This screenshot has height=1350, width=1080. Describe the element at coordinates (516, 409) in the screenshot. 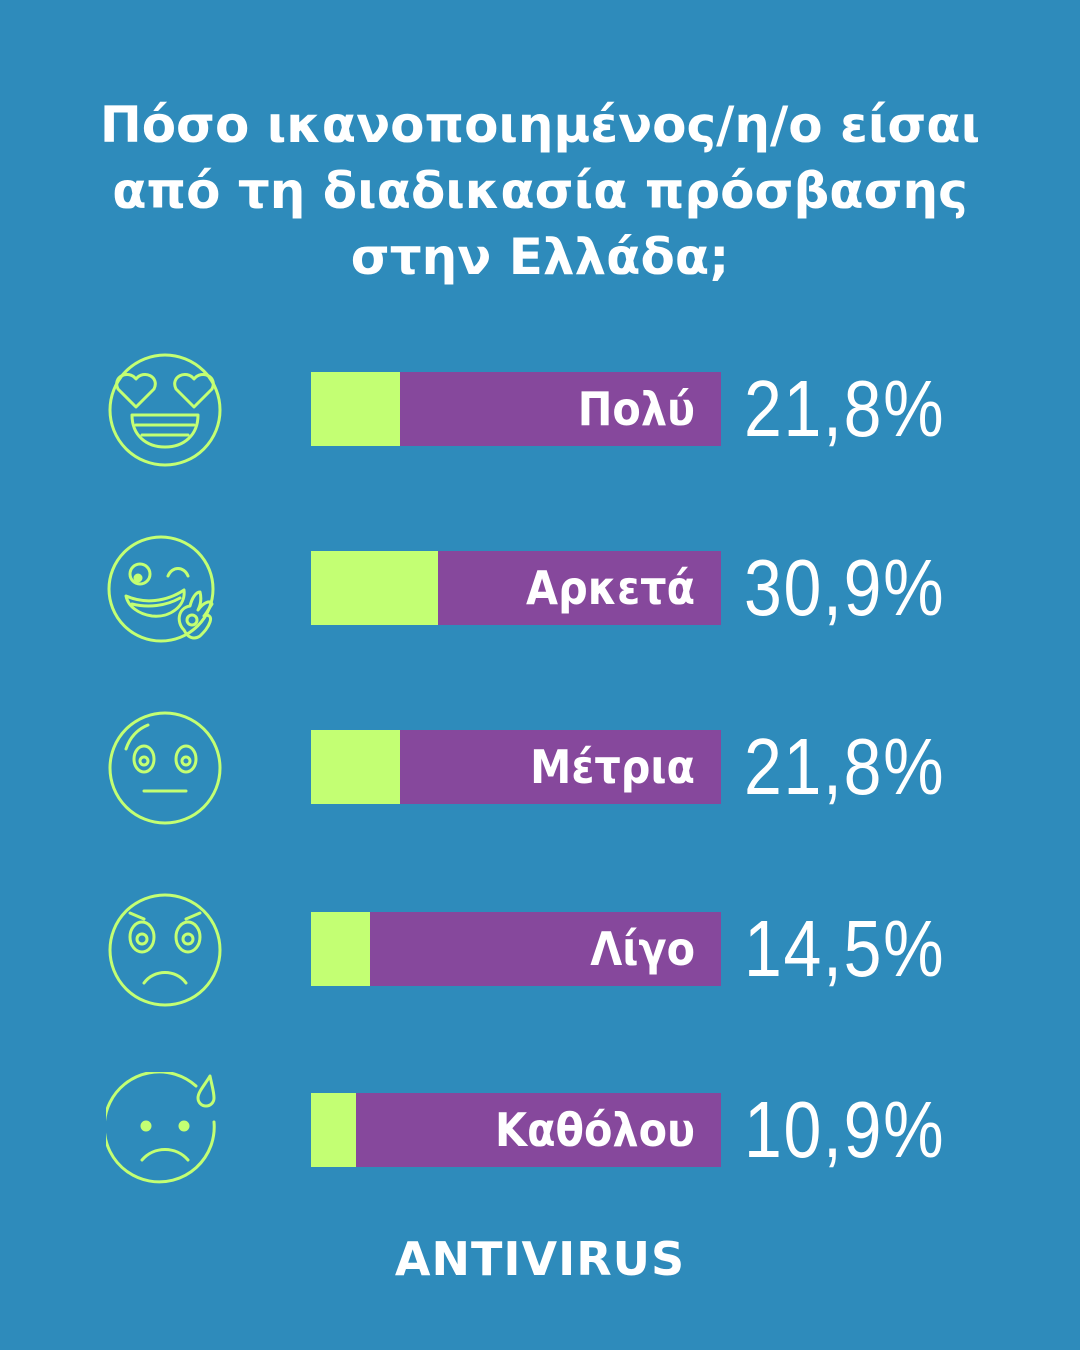

I see `bar-track: Πολύ` at that location.